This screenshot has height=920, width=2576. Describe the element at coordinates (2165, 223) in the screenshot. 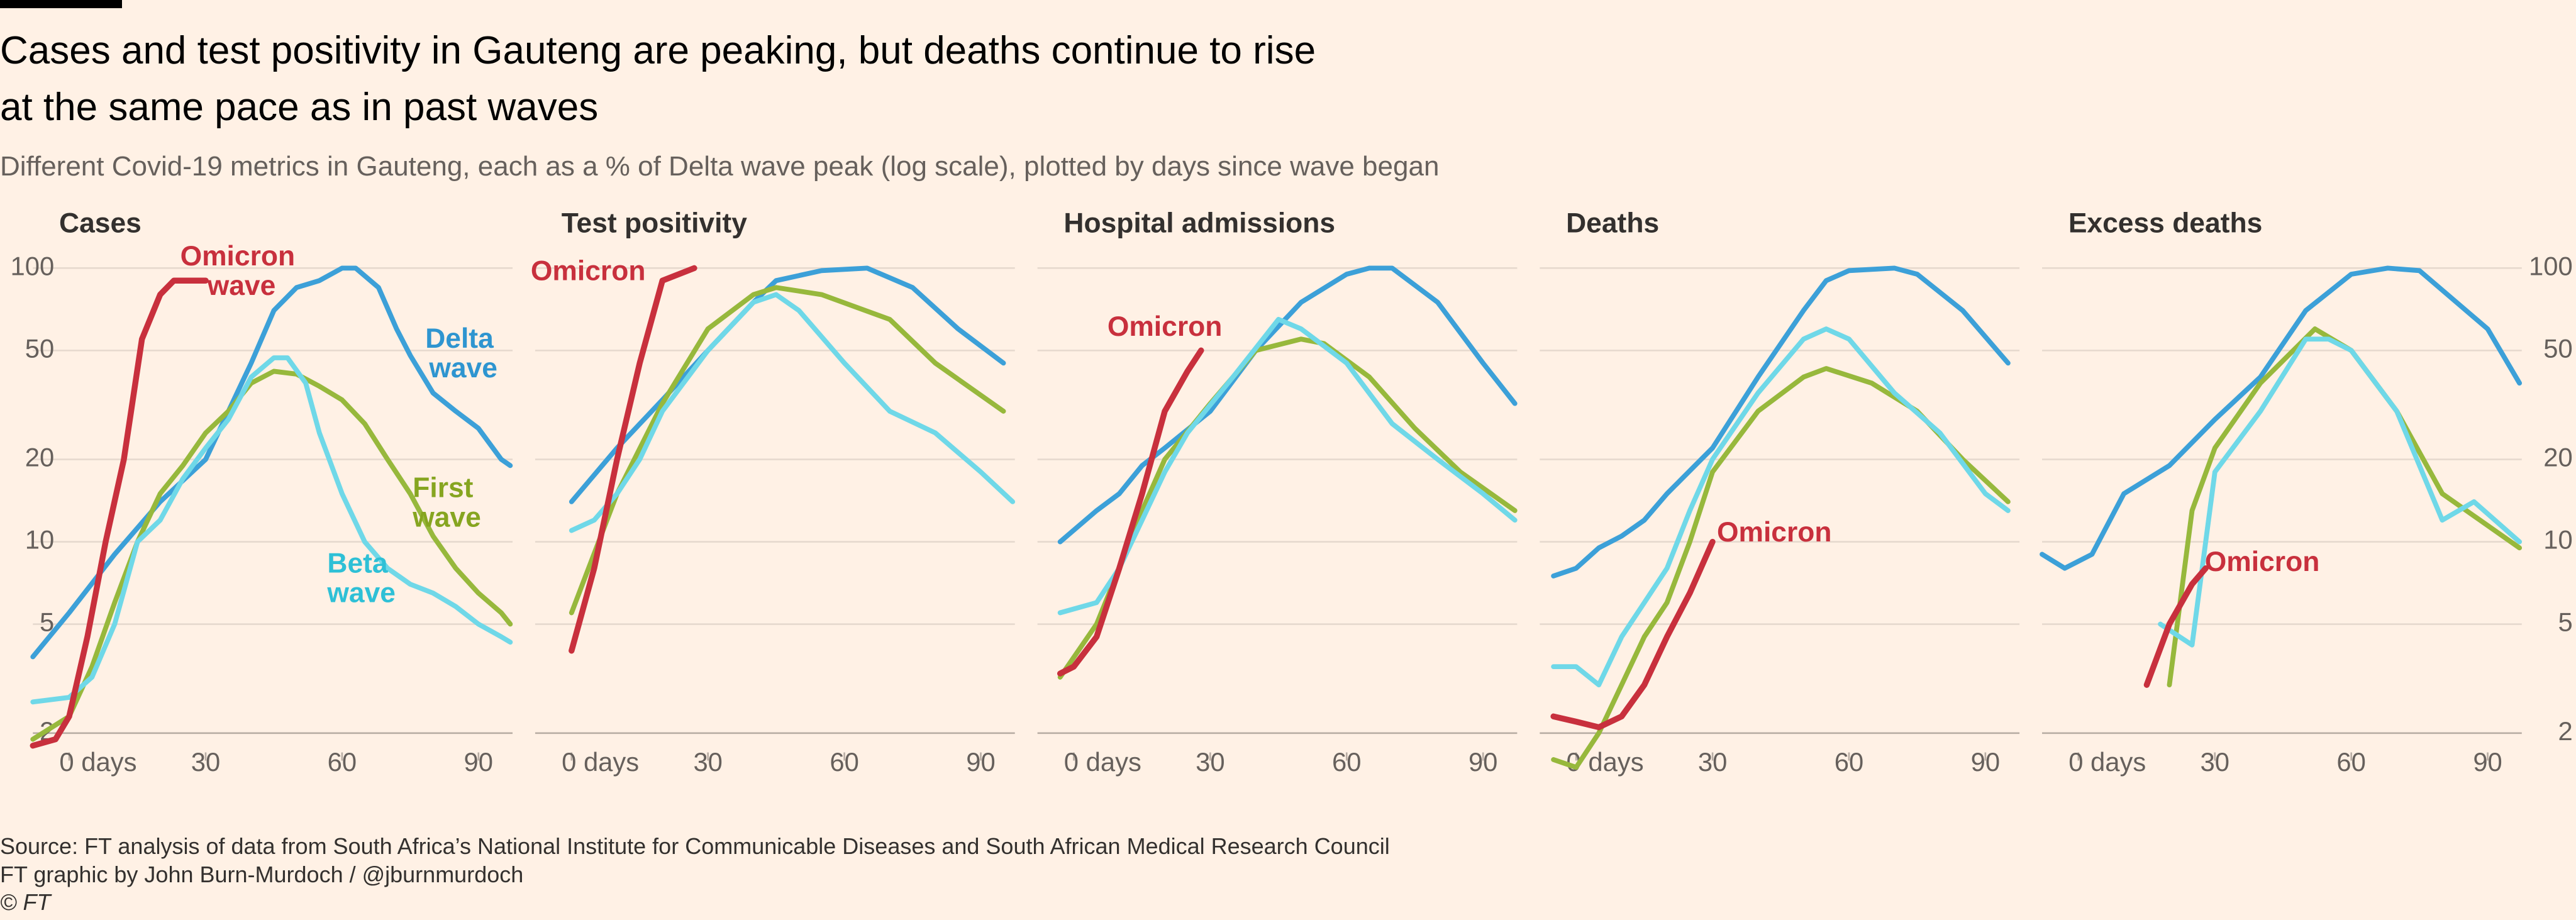

I see `panel-title: Excess deaths` at that location.